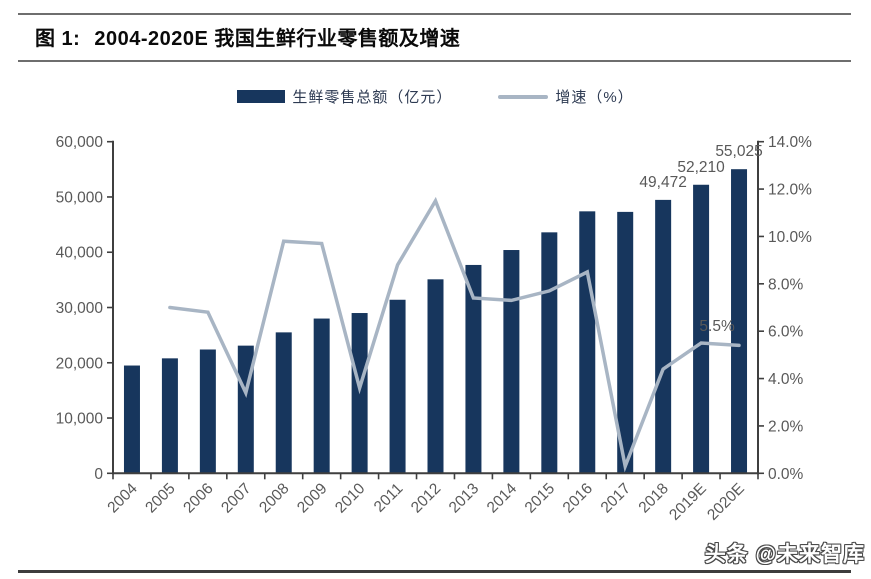 The width and height of the screenshot is (871, 579). I want to click on bar-2011, so click(397, 386).